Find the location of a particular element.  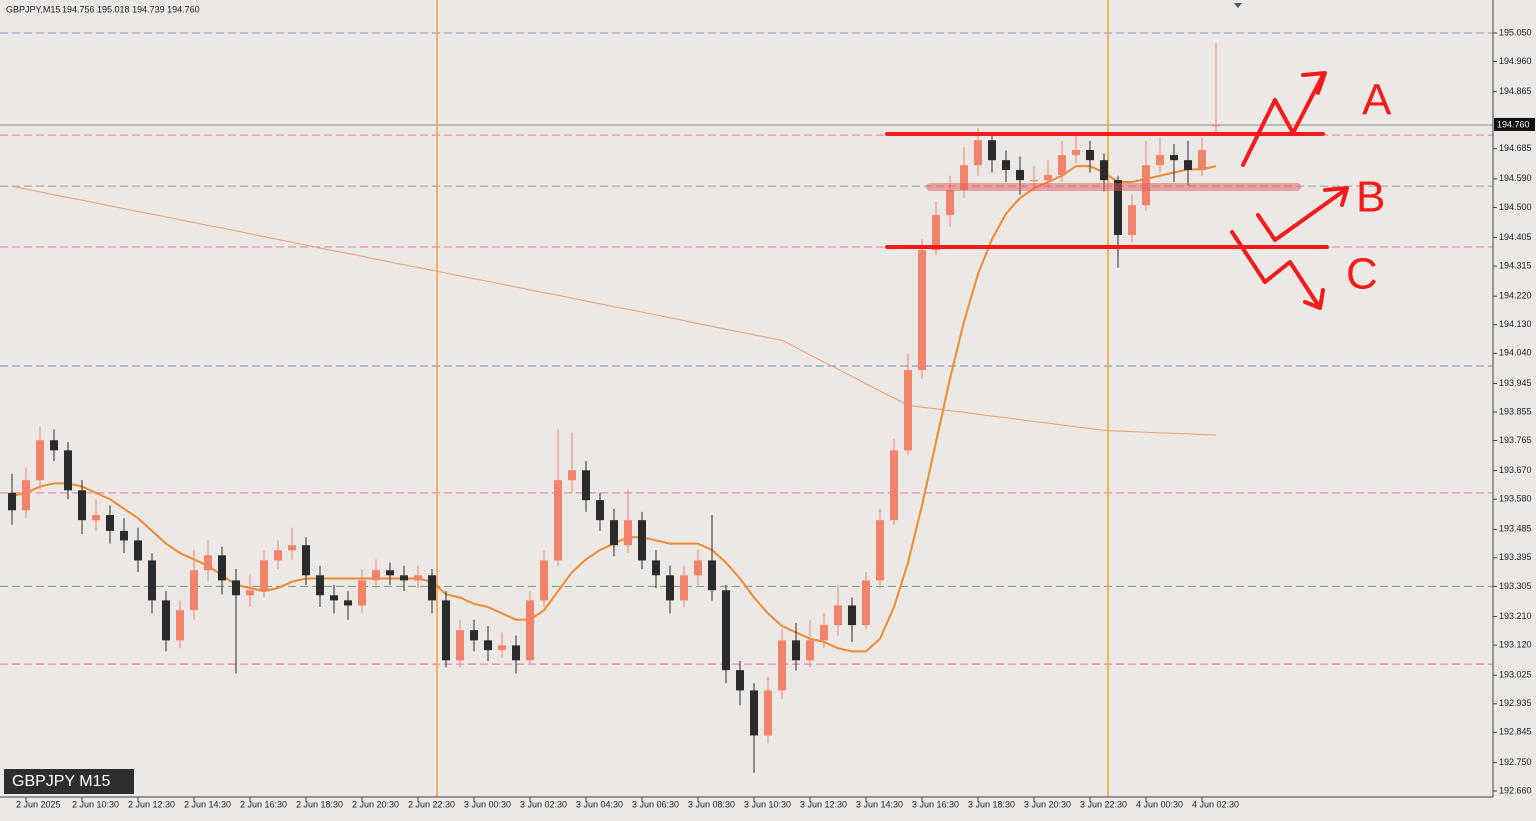

y-tick-label: 192.935 is located at coordinates (1515, 703).